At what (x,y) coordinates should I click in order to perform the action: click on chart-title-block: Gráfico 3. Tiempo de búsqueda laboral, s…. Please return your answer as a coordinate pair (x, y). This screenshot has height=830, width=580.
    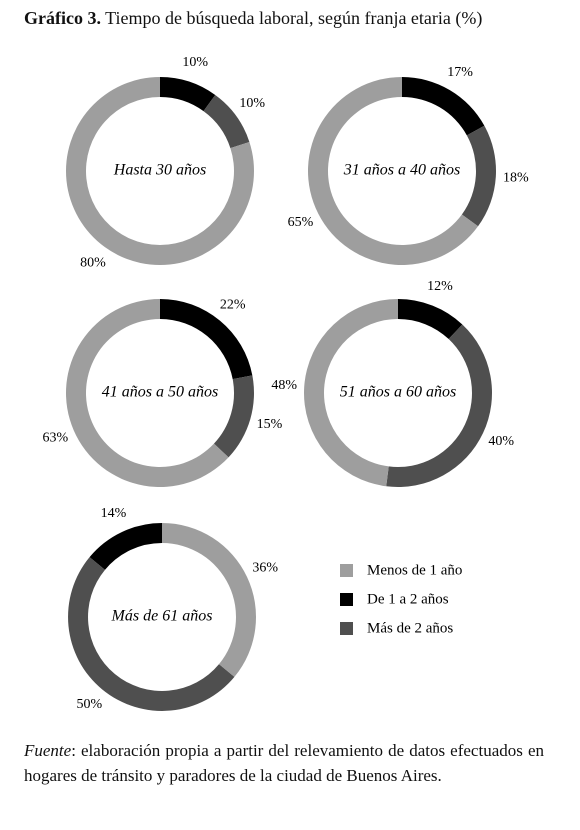
    Looking at the image, I should click on (253, 18).